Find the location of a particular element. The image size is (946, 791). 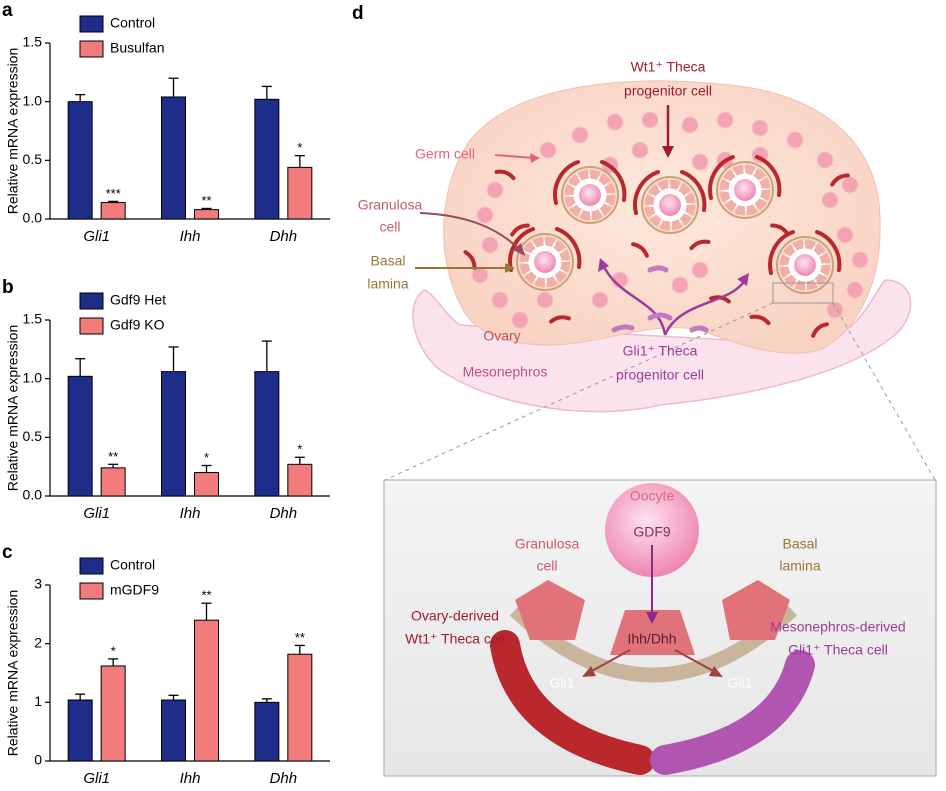

diagram-label: GDF9 is located at coordinates (652, 532).